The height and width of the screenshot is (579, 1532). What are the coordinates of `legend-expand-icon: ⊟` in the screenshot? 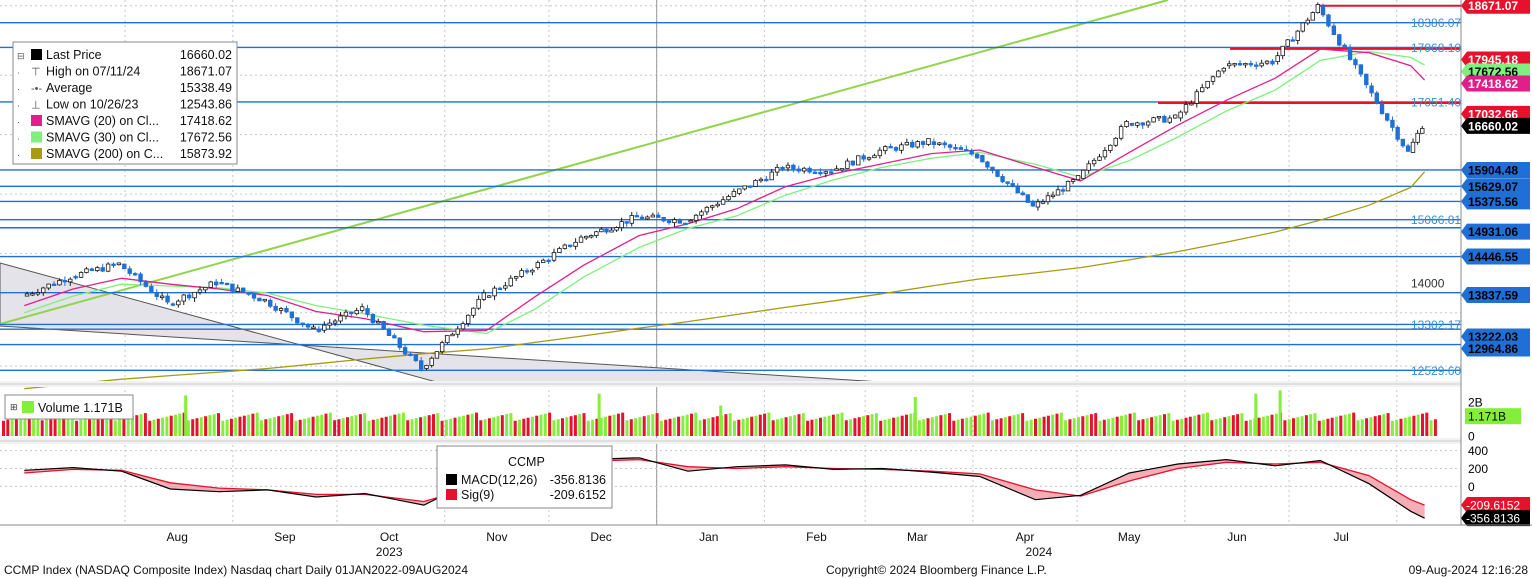 It's located at (21, 56).